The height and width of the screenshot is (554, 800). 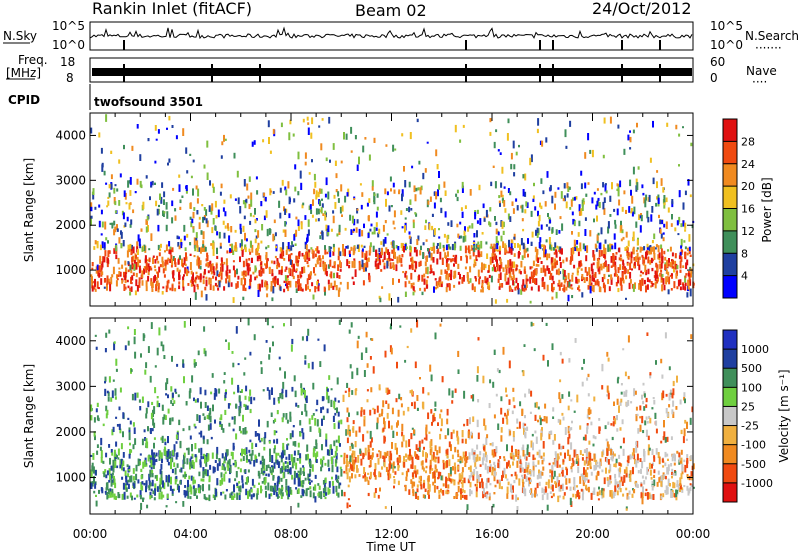 I want to click on power-ytick-label: 4000, so click(x=70, y=135).